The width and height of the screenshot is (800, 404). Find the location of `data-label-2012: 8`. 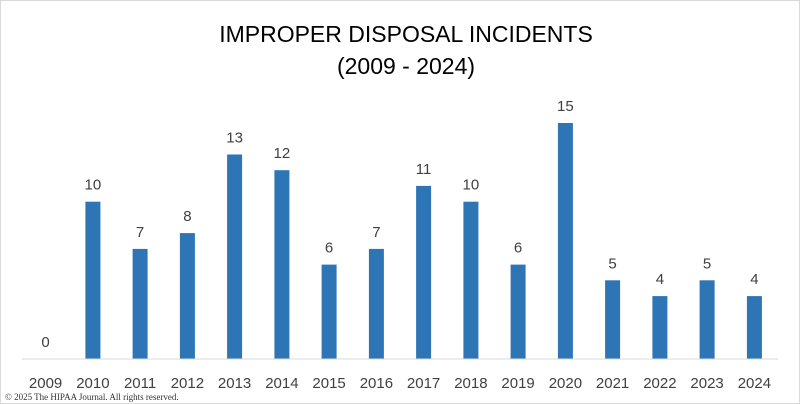

data-label-2012: 8 is located at coordinates (187, 216).